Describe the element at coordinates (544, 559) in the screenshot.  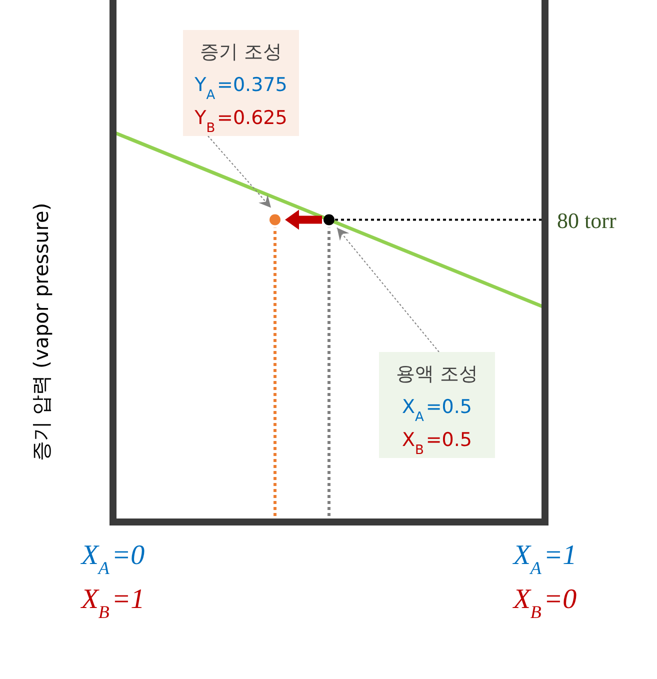
I see `x-tick-label: X$_{A}$=1` at that location.